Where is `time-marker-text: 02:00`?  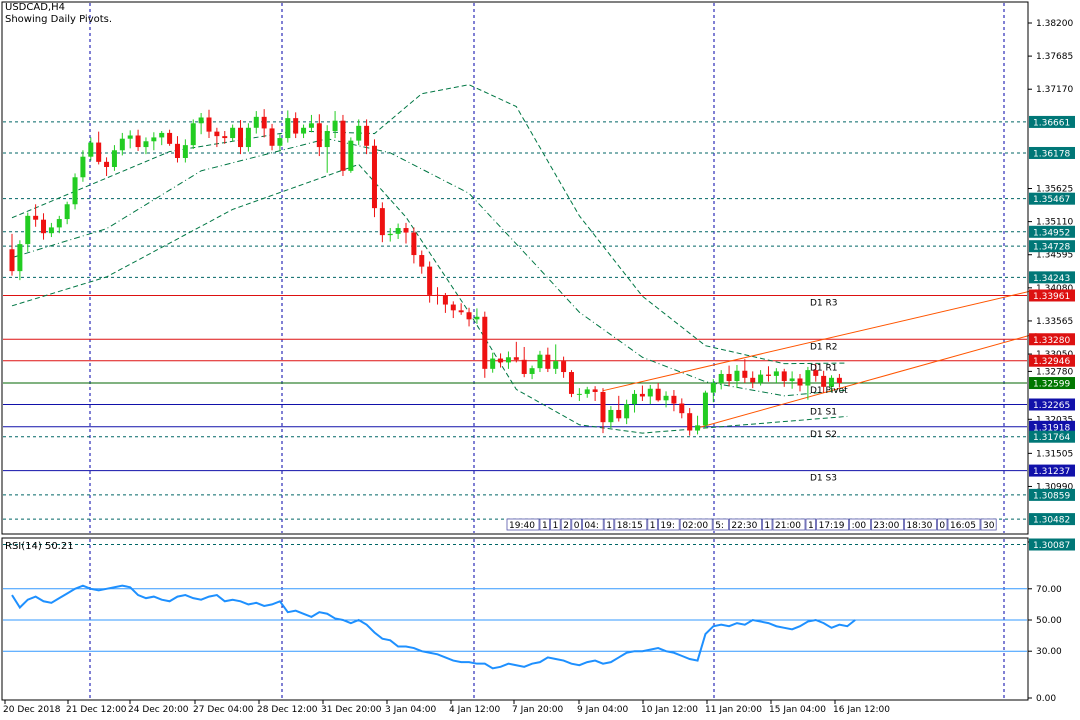 time-marker-text: 02:00 is located at coordinates (695, 526).